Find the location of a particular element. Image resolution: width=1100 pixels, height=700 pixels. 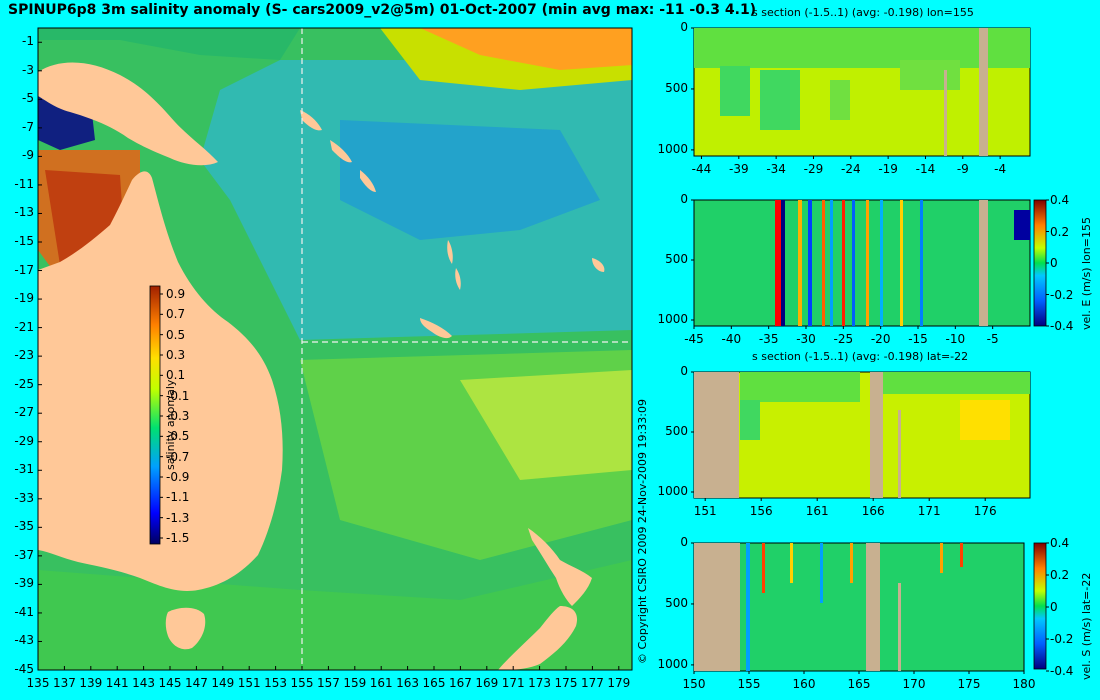

colorbar-tick-label: 0.5 is located at coordinates (176, 334).